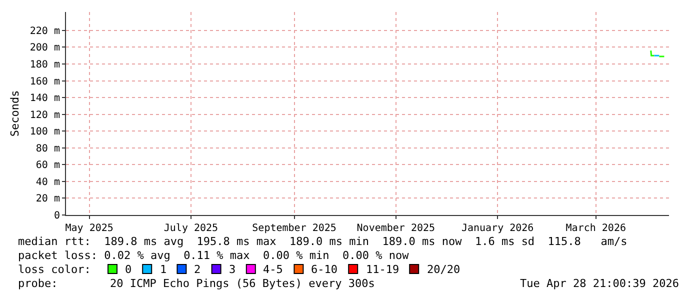  What do you see at coordinates (232, 269) in the screenshot?
I see `legend-label: 3` at bounding box center [232, 269].